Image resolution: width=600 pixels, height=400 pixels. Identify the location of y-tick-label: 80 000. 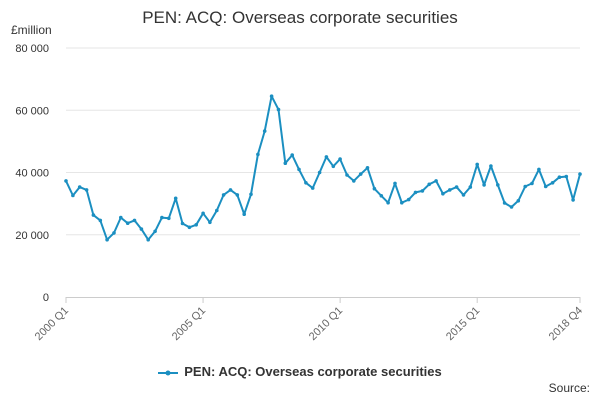
(32, 49).